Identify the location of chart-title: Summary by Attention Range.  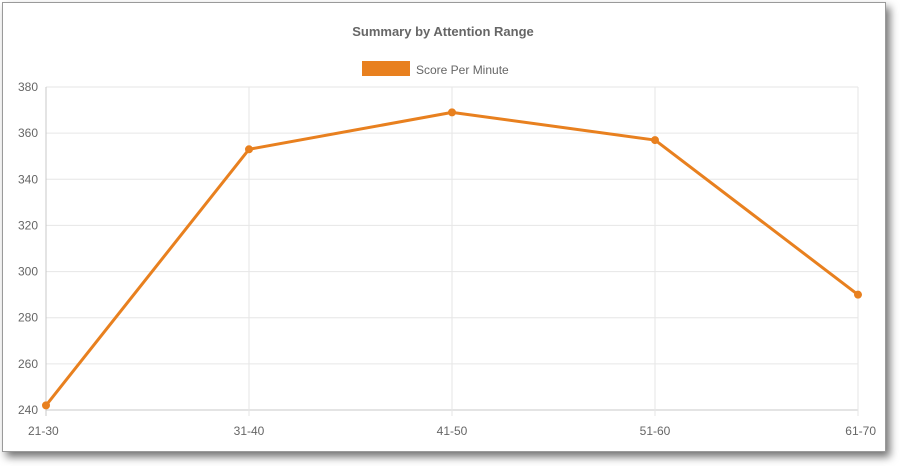
(443, 31).